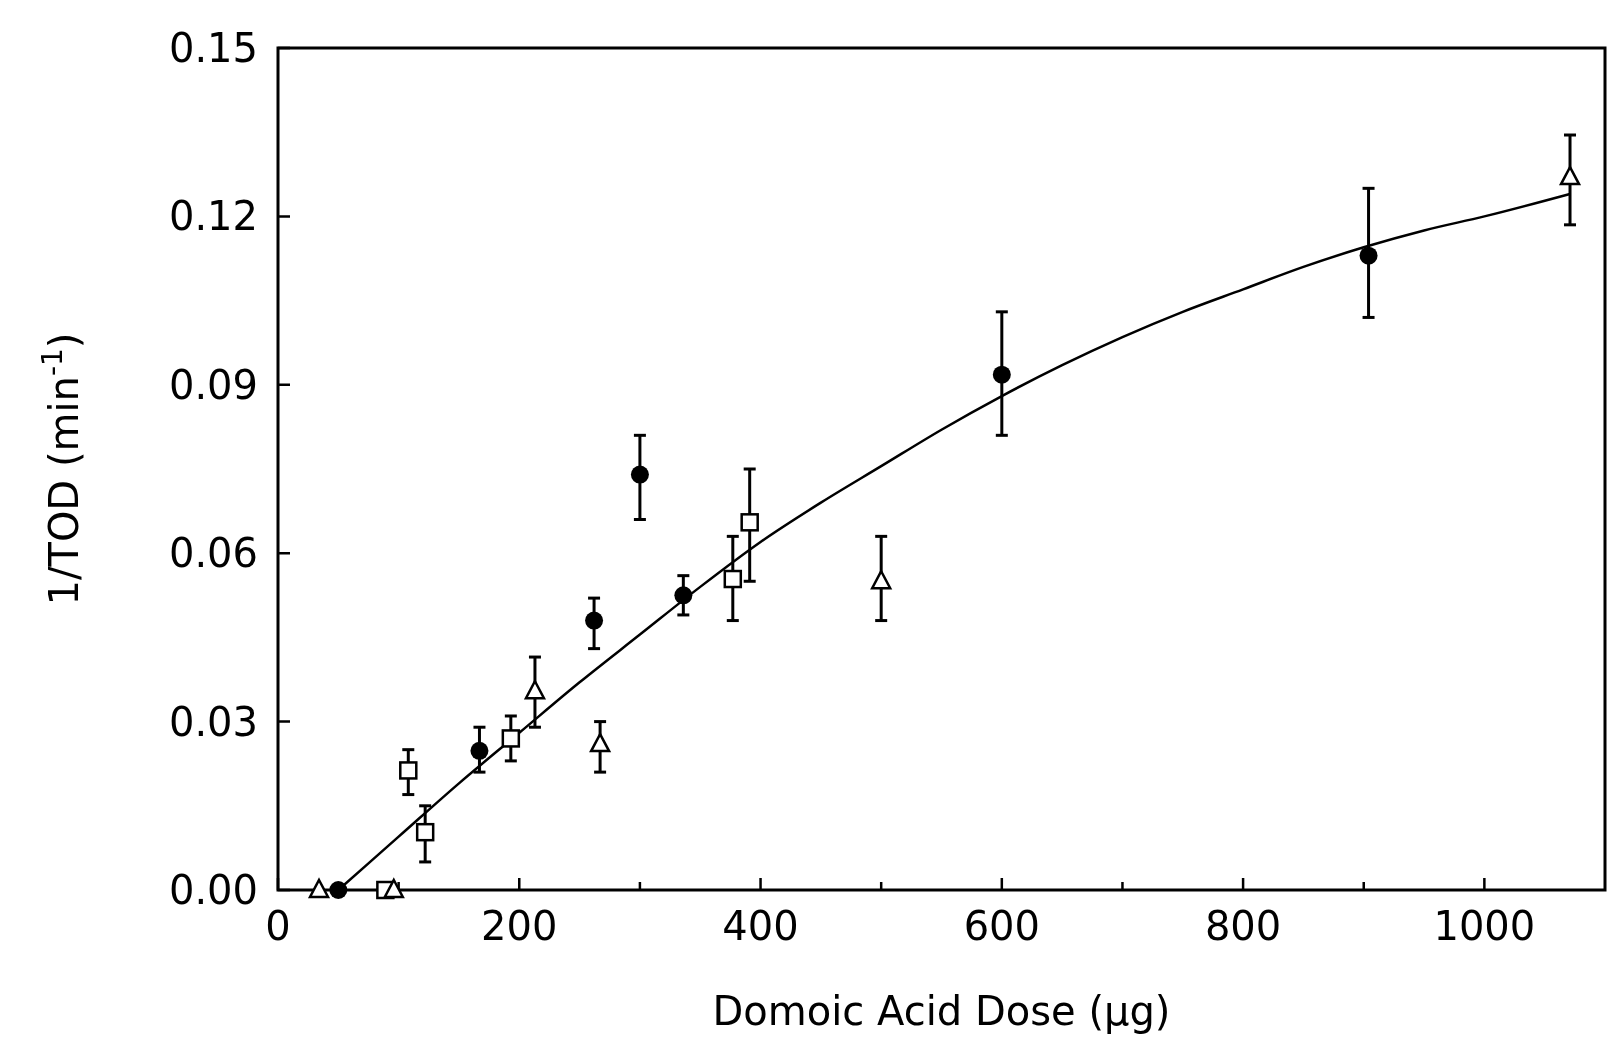 The width and height of the screenshot is (1617, 1047). What do you see at coordinates (213, 48) in the screenshot?
I see `y-tick-label: 0.15` at bounding box center [213, 48].